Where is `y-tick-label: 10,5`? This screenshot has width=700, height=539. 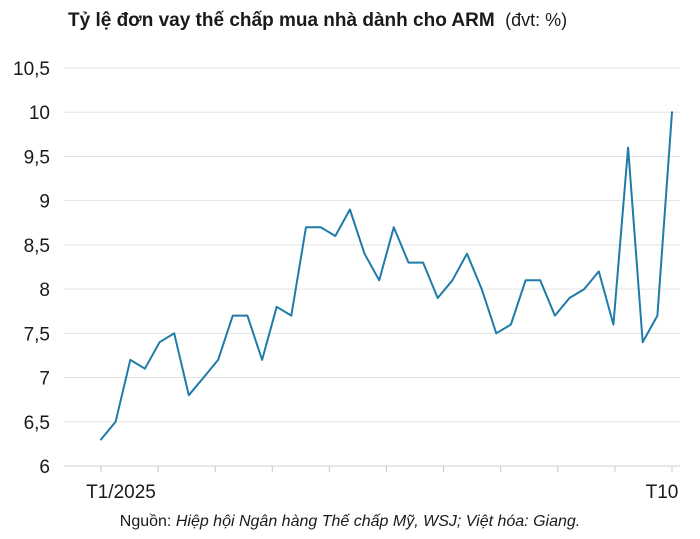
y-tick-label: 10,5 is located at coordinates (31, 69).